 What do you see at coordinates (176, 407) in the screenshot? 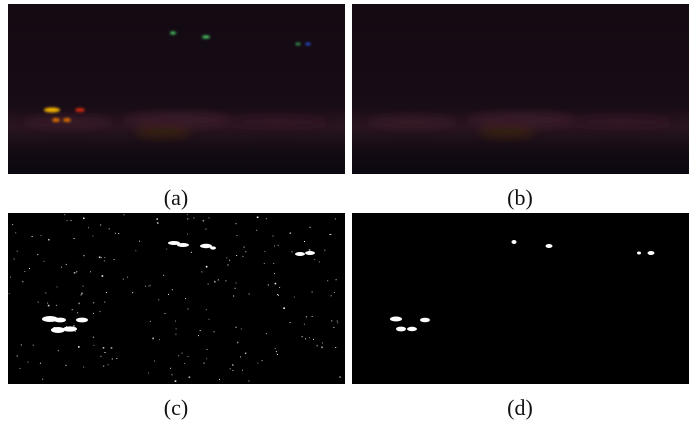
I see `panel-caption-c: (c)` at bounding box center [176, 407].